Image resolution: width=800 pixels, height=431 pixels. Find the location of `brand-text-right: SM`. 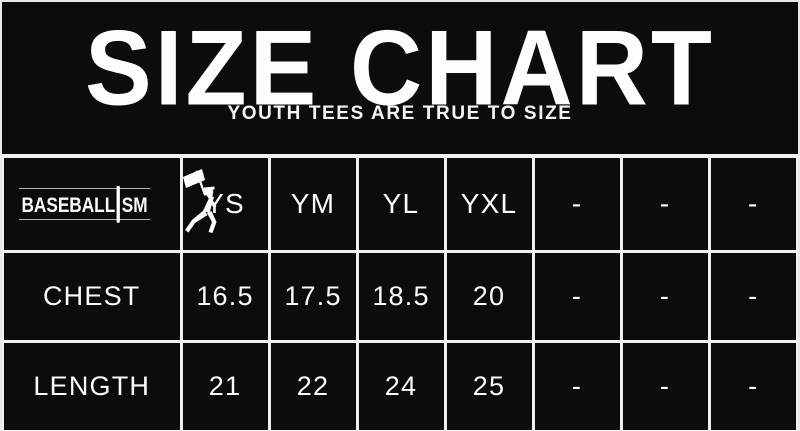

brand-text-right: SM is located at coordinates (134, 205).